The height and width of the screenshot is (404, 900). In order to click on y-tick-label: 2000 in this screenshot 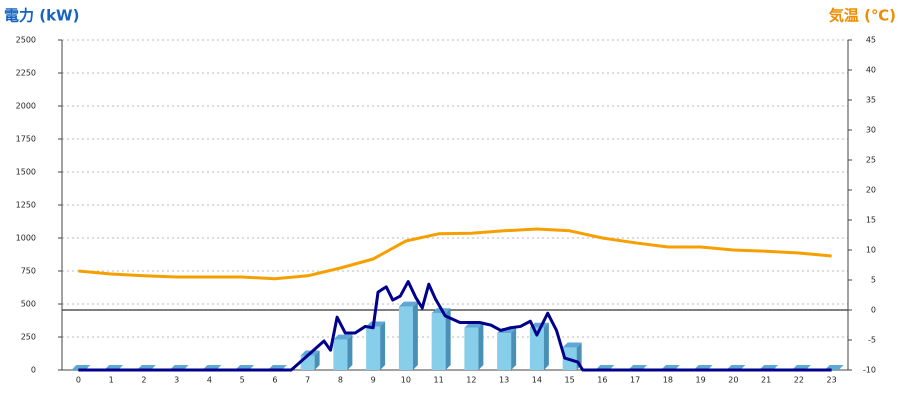, I will do `click(26, 106)`.